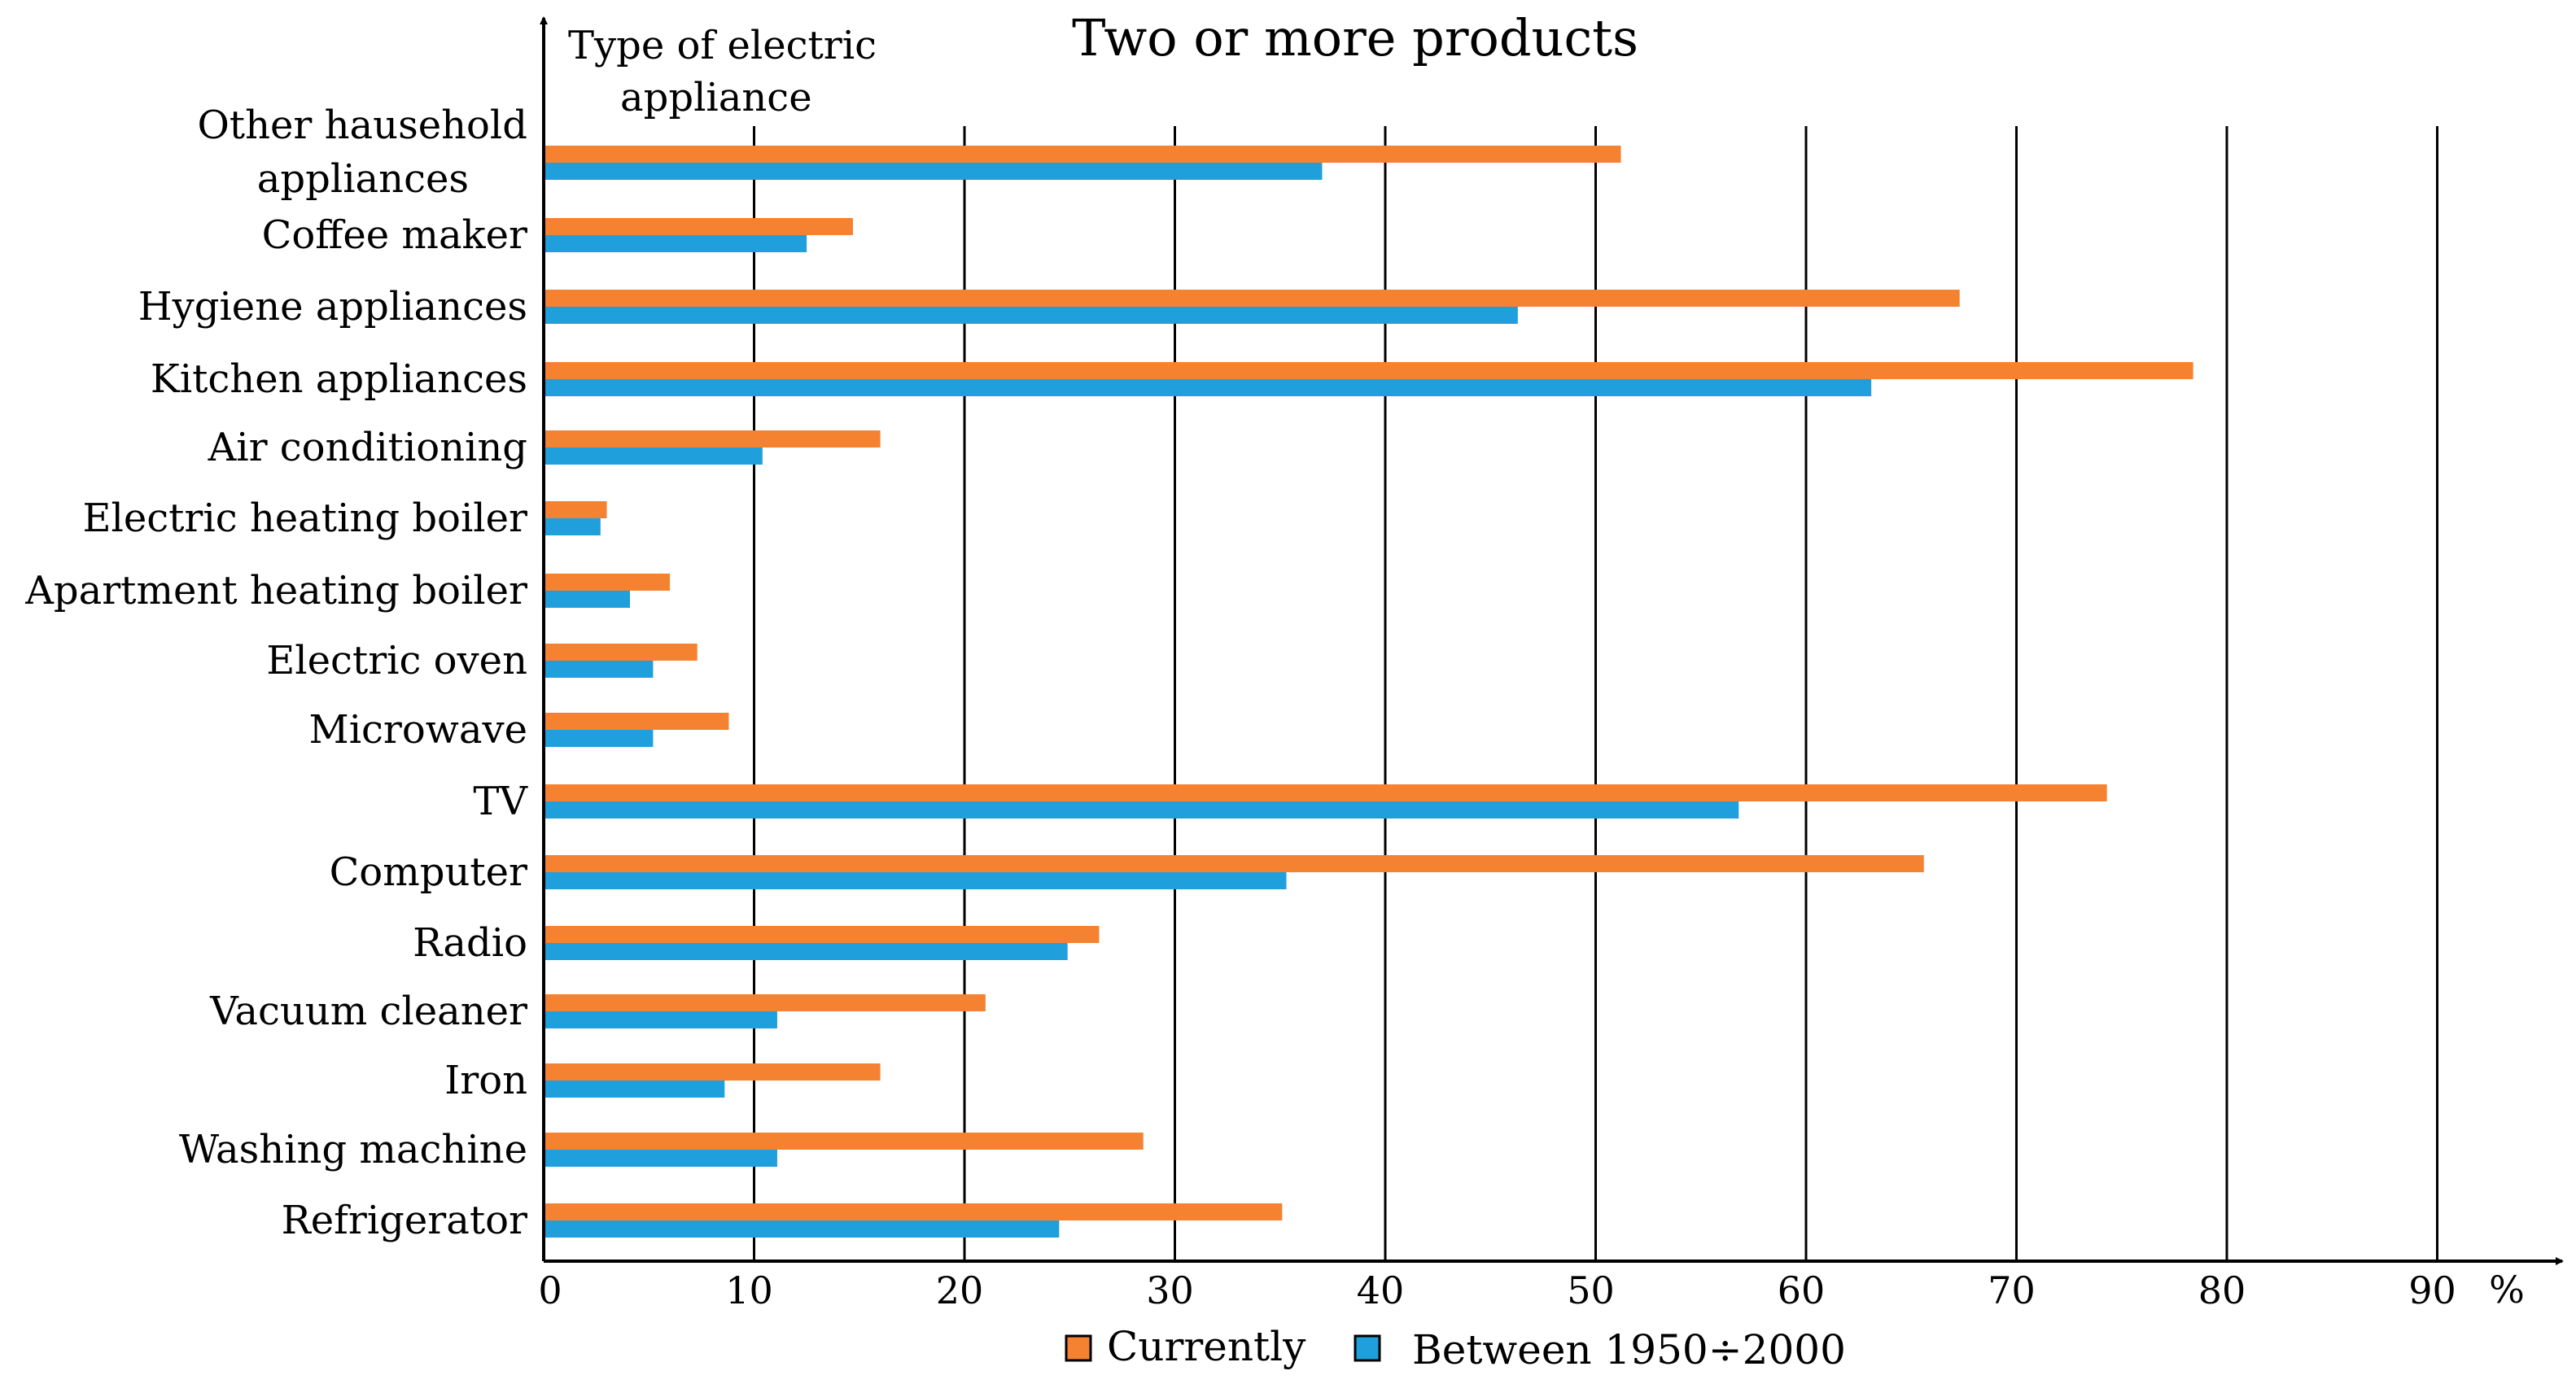 The width and height of the screenshot is (2576, 1384). I want to click on category-label-electric-oven: Electric oven, so click(396, 660).